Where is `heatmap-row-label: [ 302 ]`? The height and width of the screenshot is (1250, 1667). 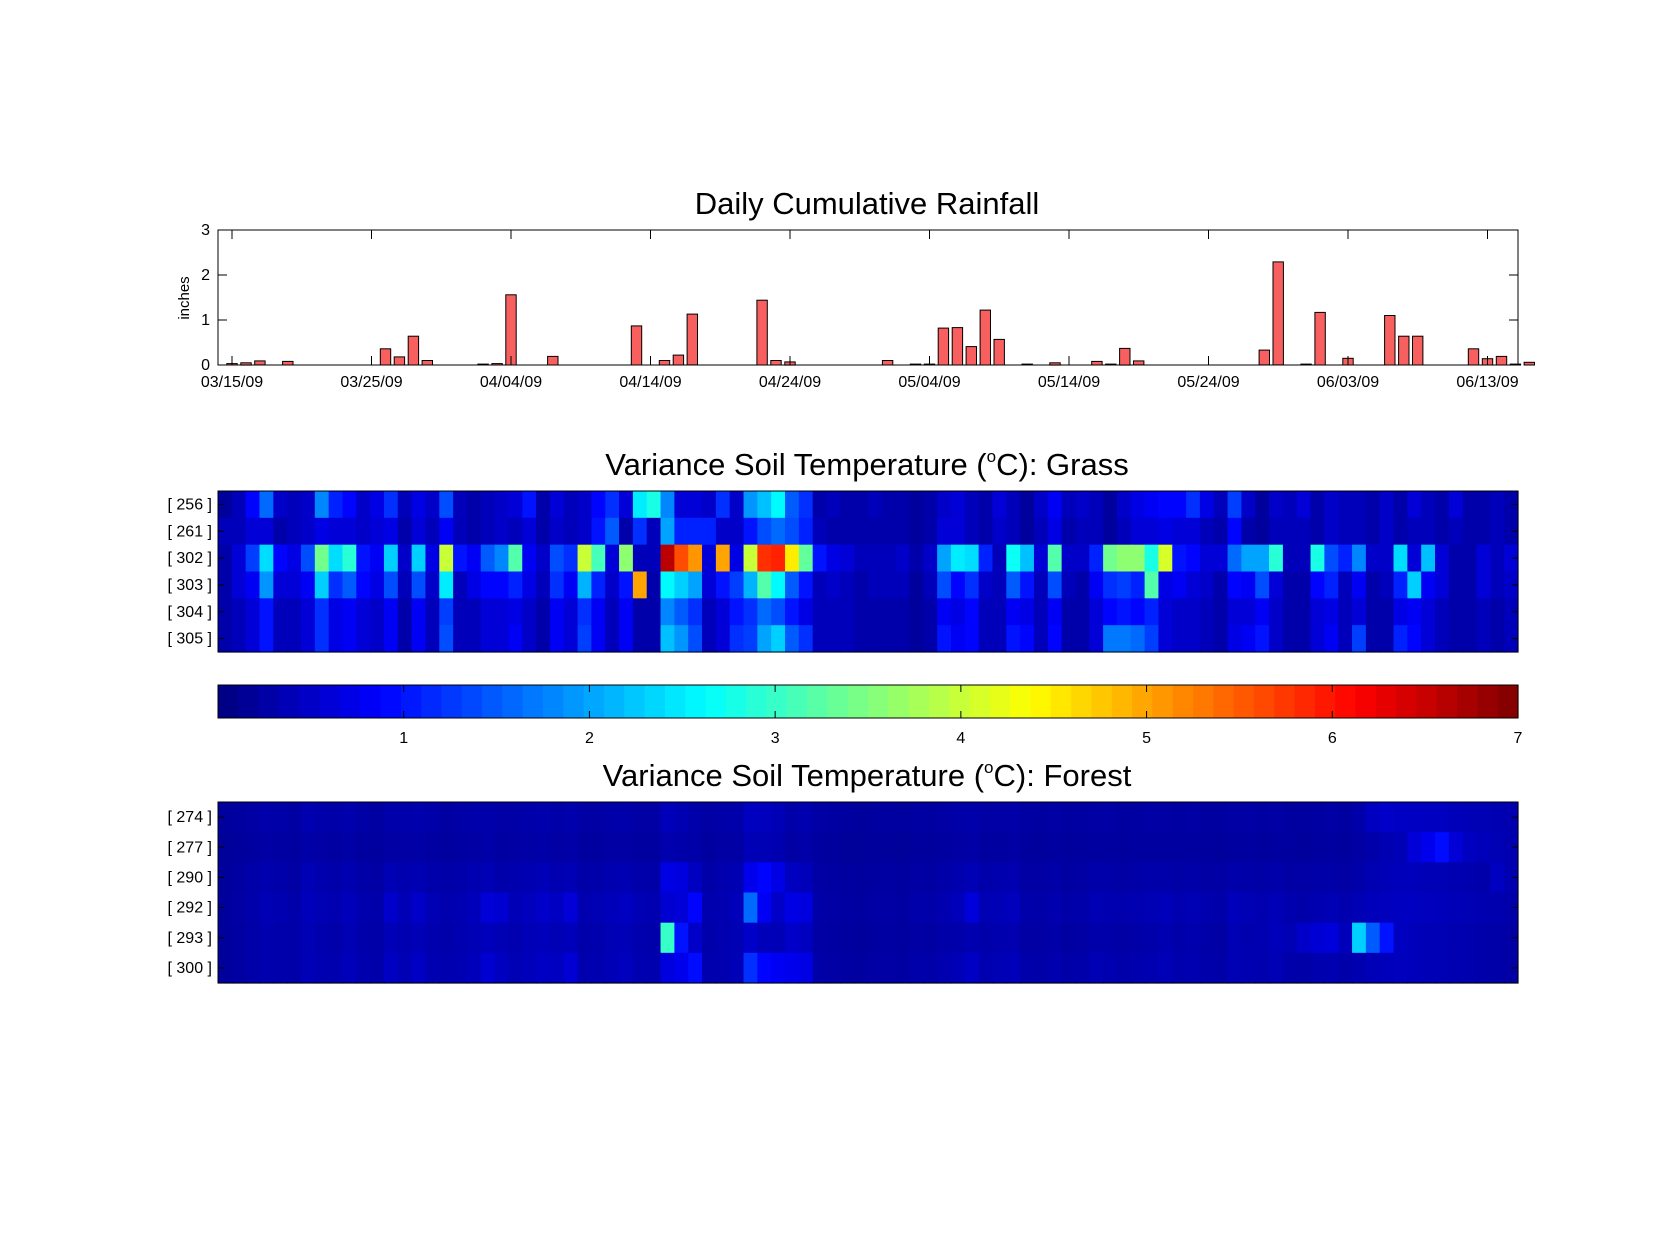
heatmap-row-label: [ 302 ] is located at coordinates (190, 558).